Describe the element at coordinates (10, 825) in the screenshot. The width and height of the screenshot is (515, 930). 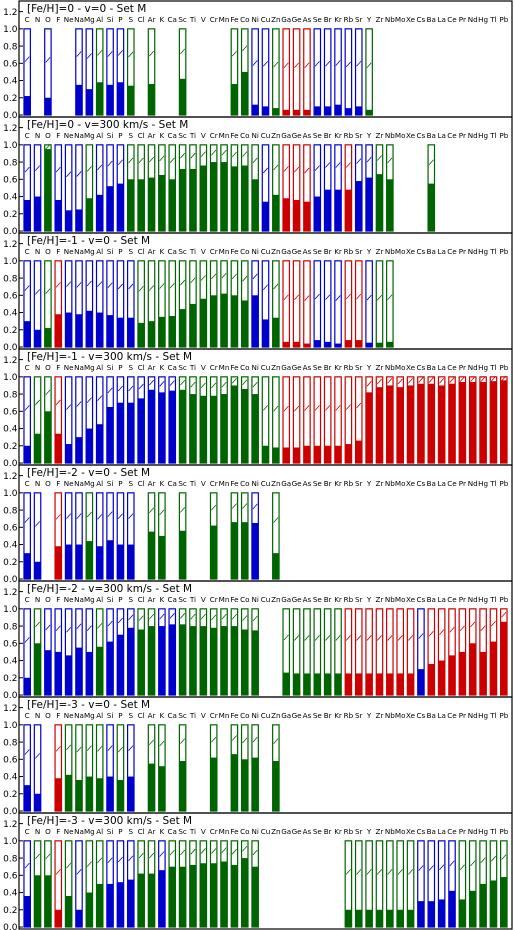
I see `y-tick-label: 1.2` at that location.